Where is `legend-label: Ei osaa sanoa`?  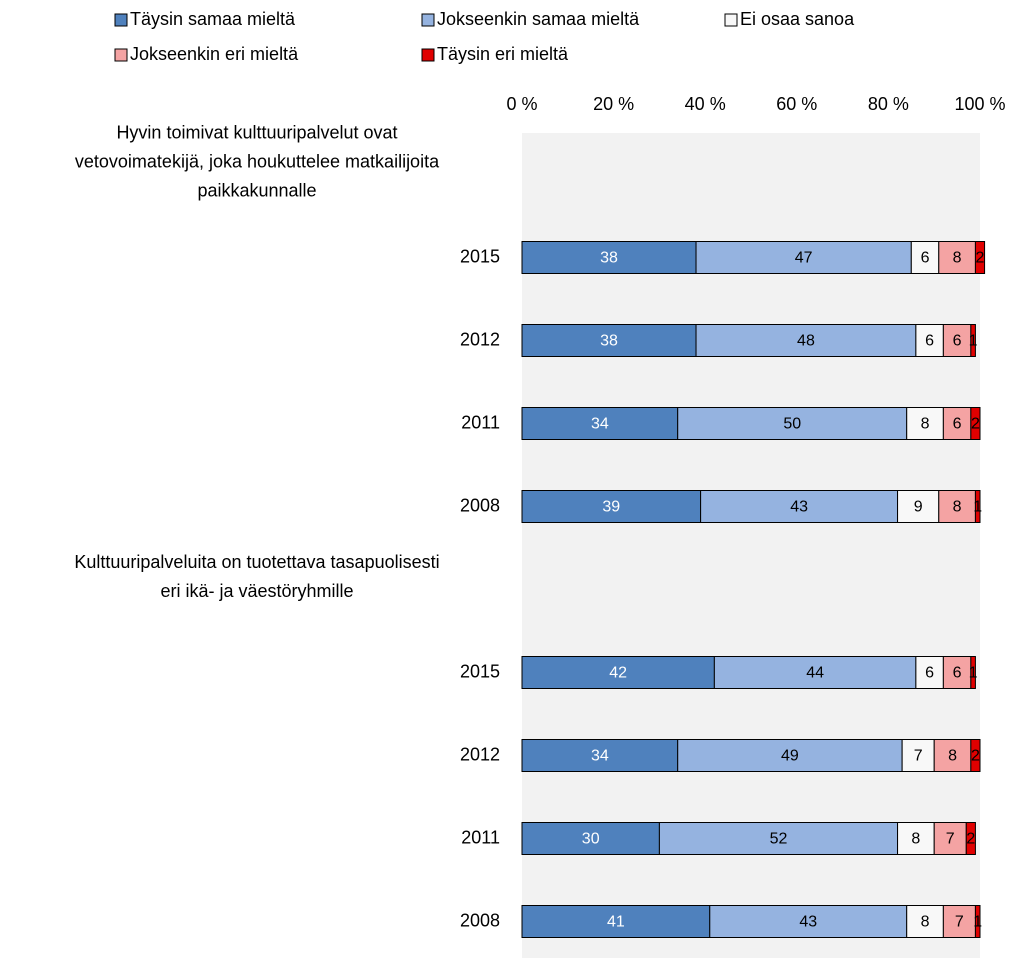 legend-label: Ei osaa sanoa is located at coordinates (797, 19).